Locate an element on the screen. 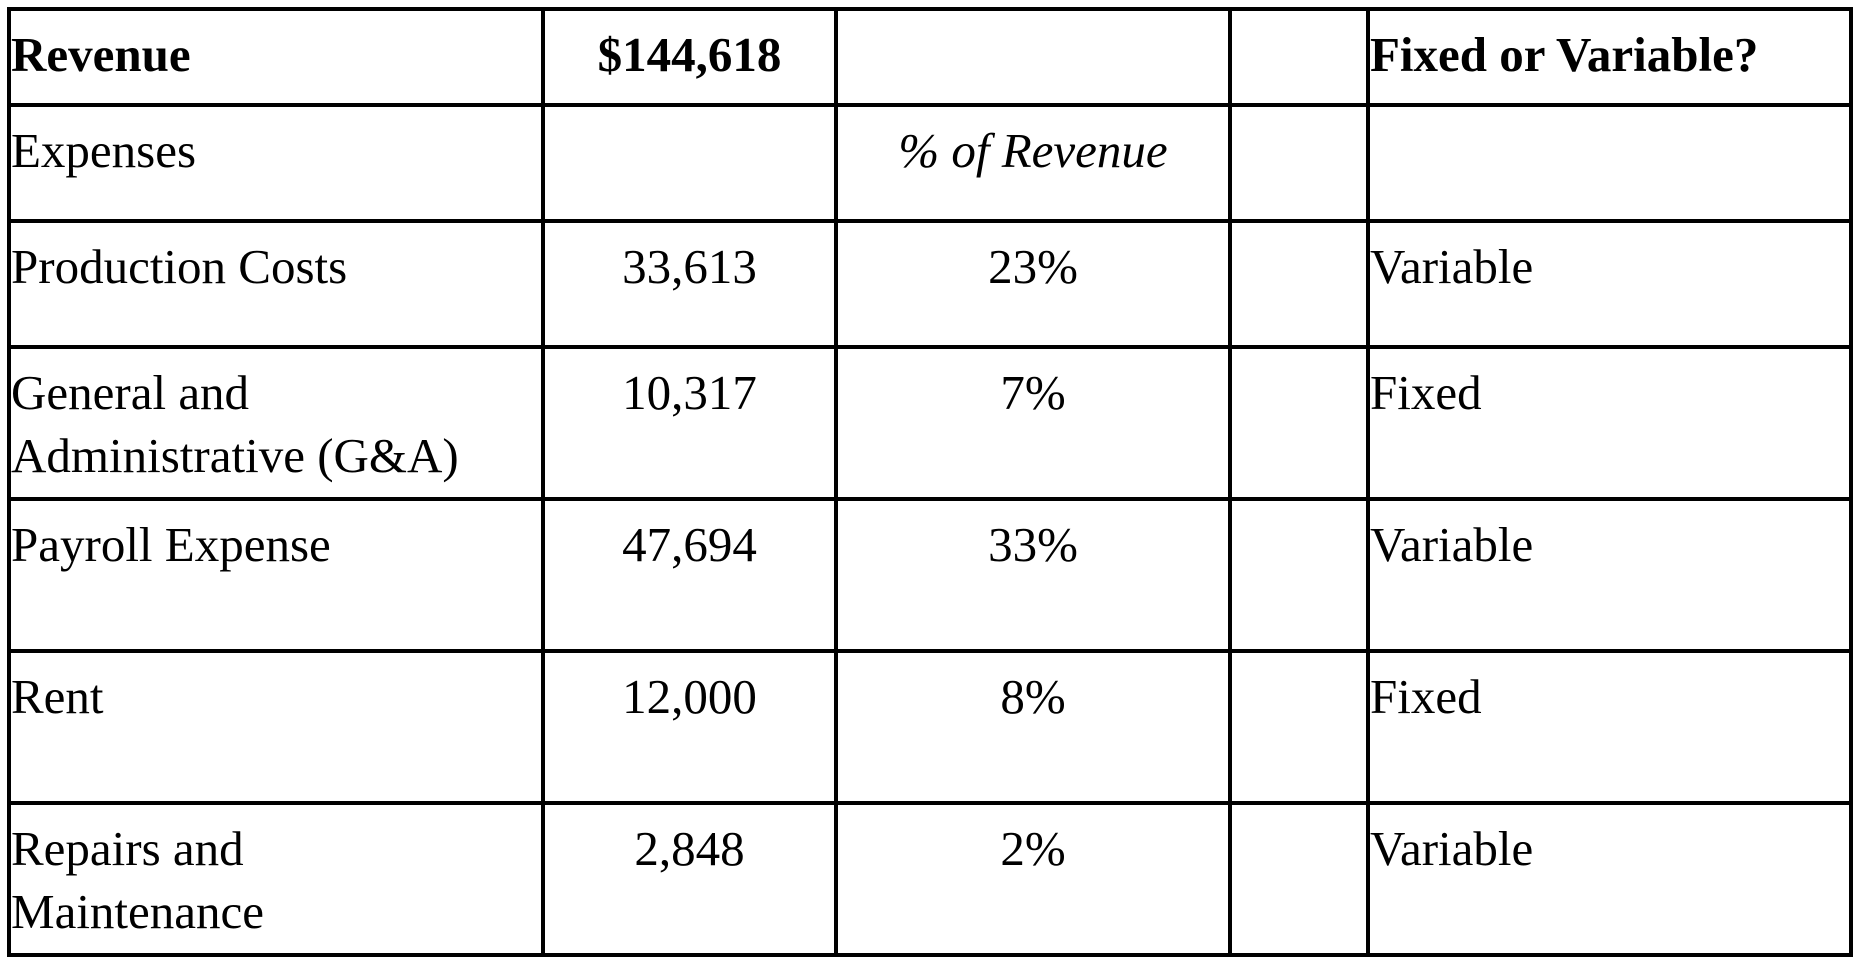 The image size is (1856, 957). expense-name-cell: General and Administrative (G&A) is located at coordinates (276, 423).